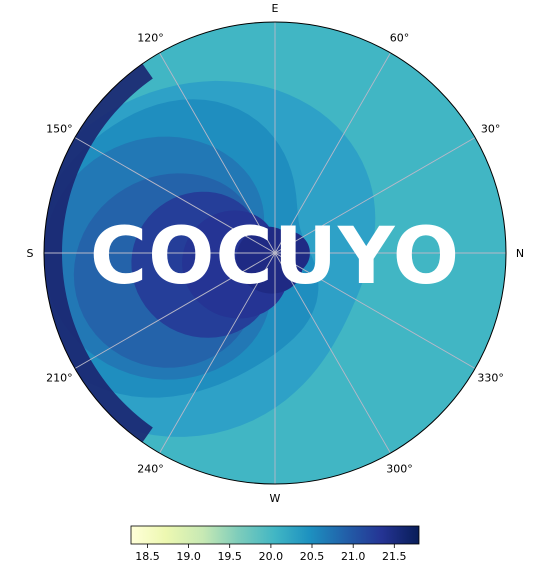 The image size is (546, 562). I want to click on direction-label-east: E, so click(275, 8).